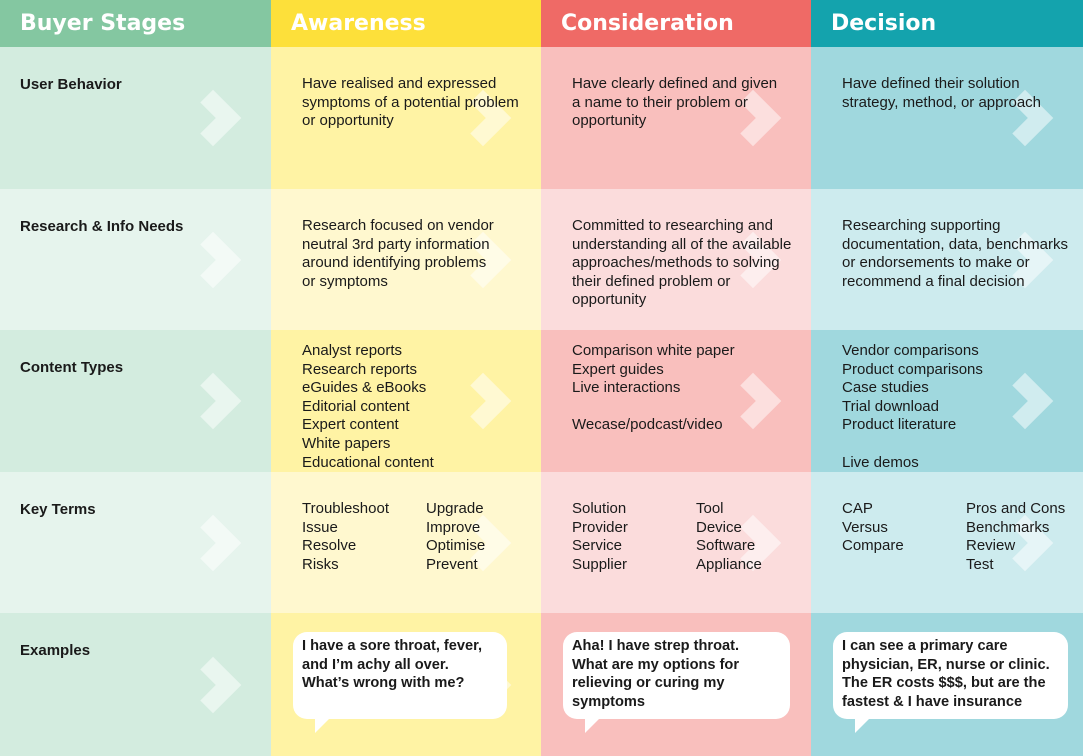 The image size is (1083, 756). I want to click on key-term: Risks, so click(320, 564).